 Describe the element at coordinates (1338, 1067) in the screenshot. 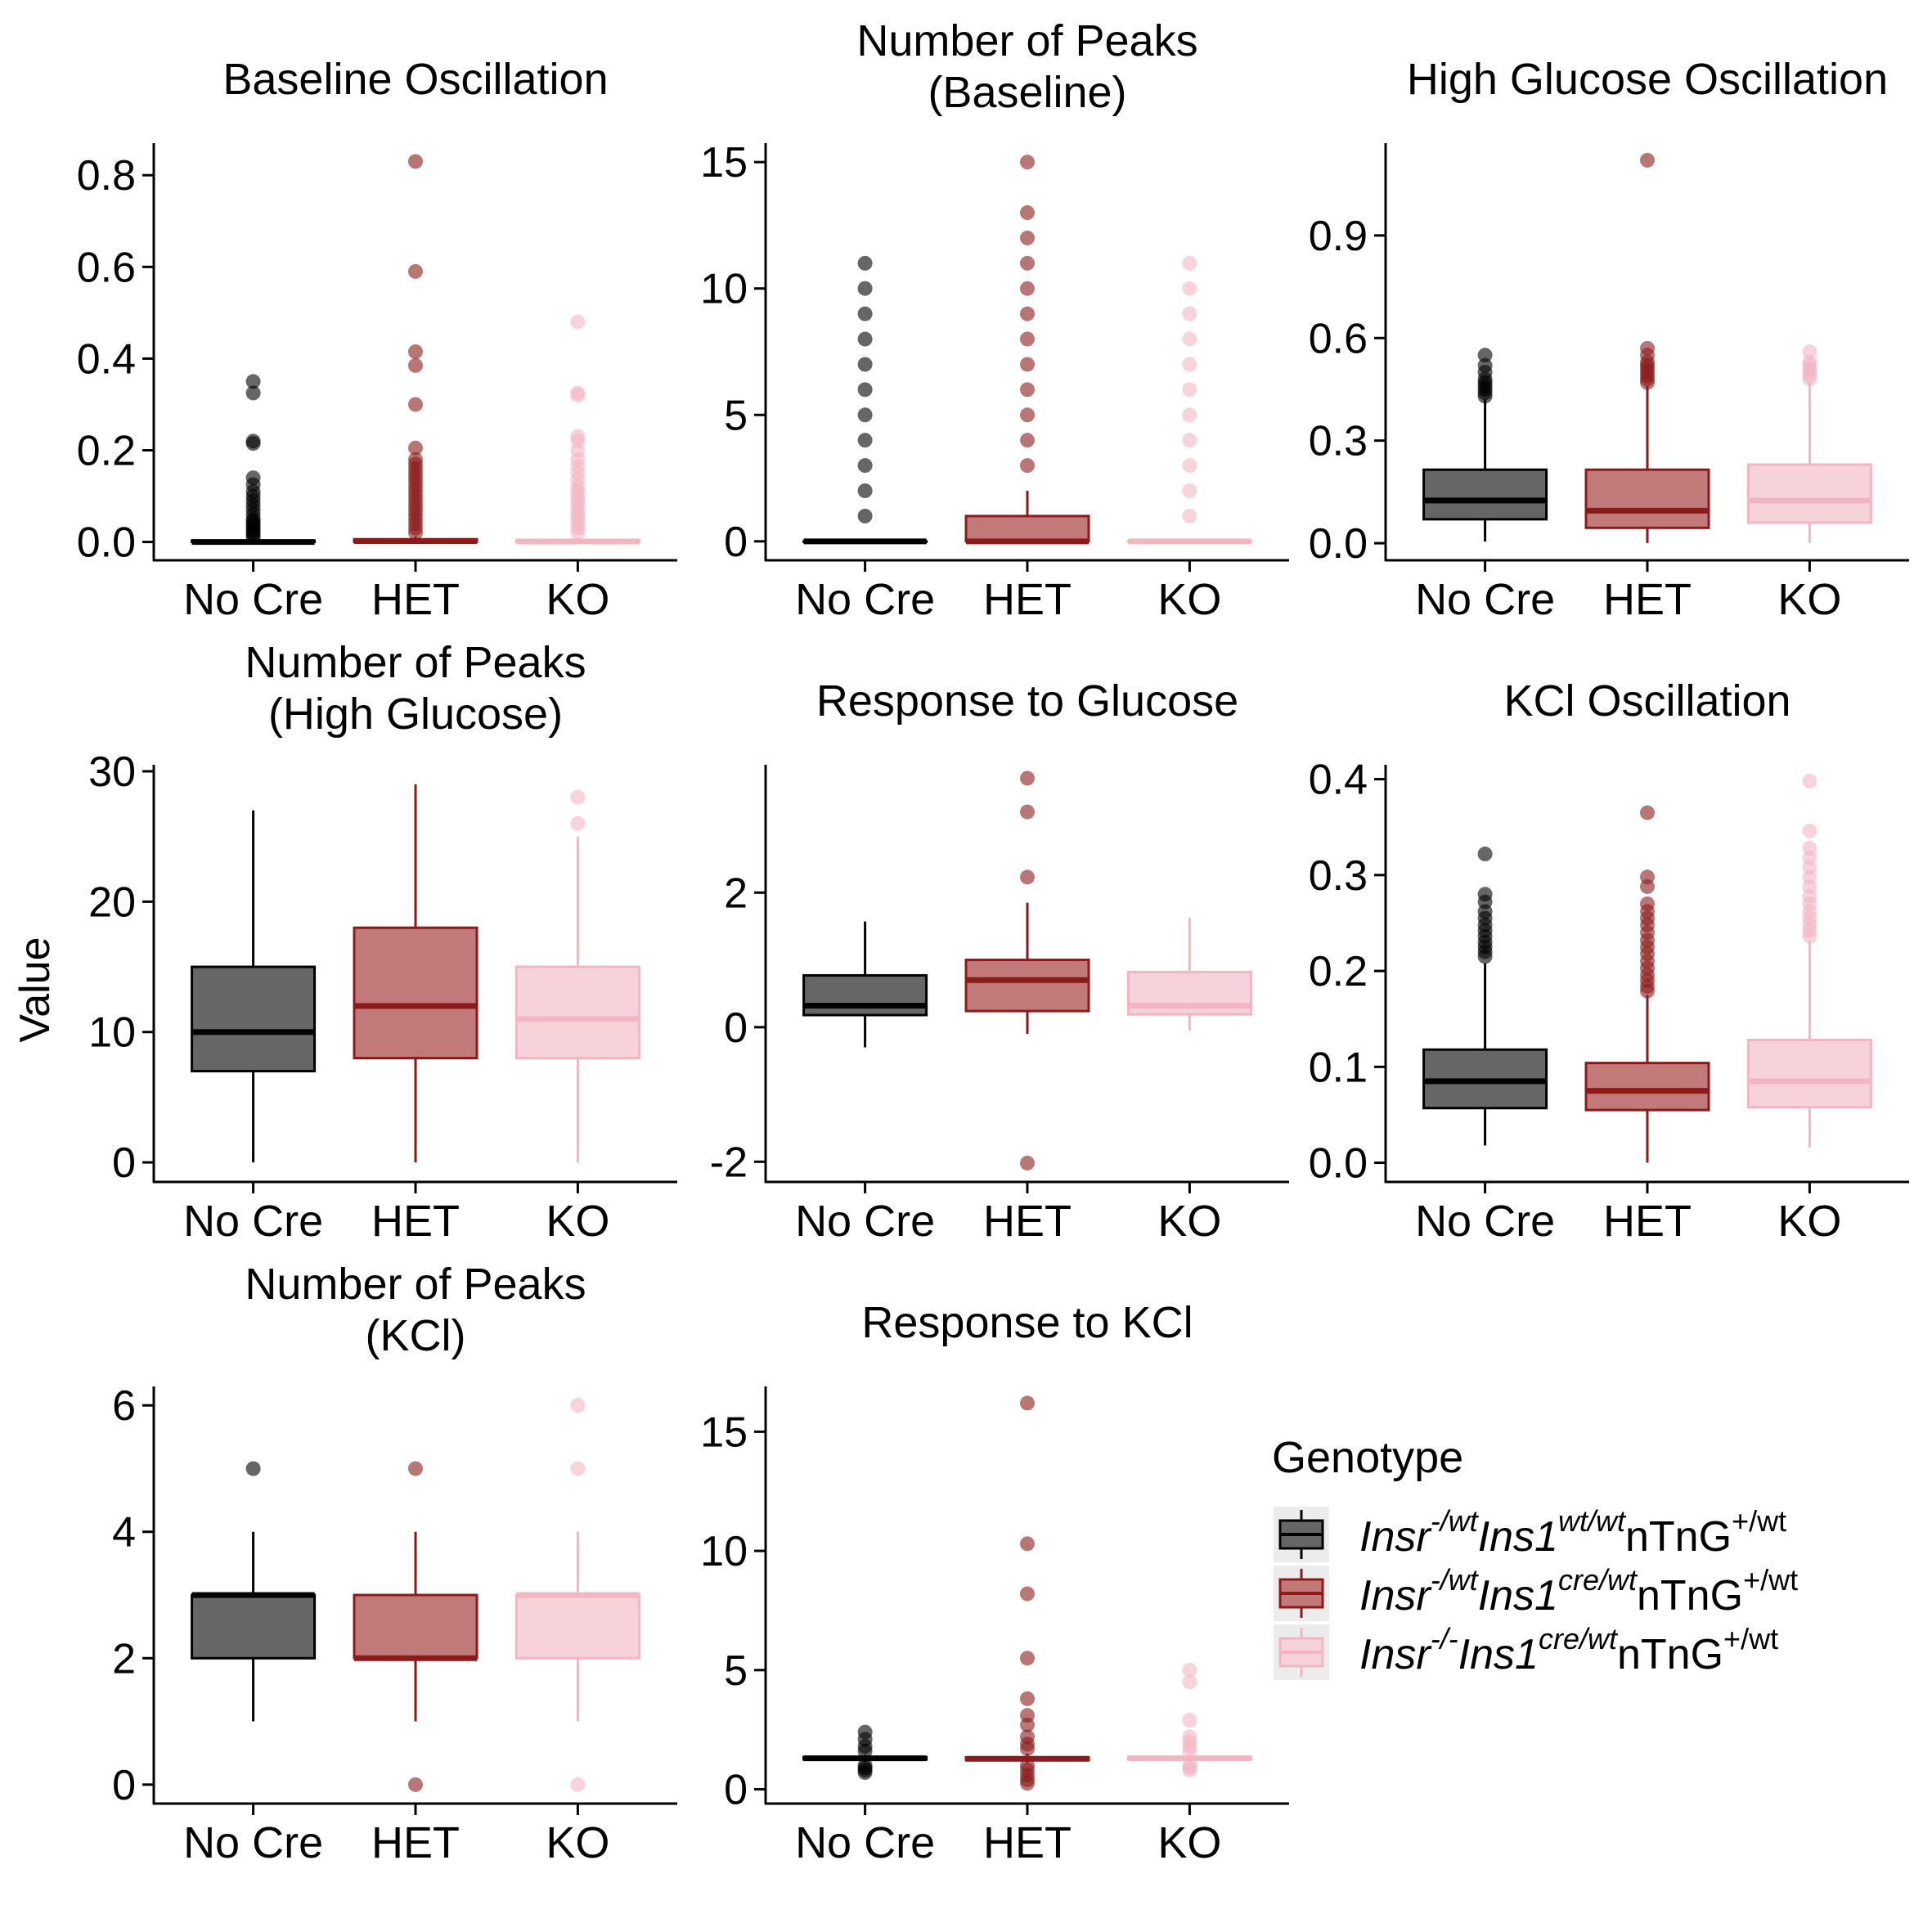

I see `y-tick-label: 0.1` at that location.